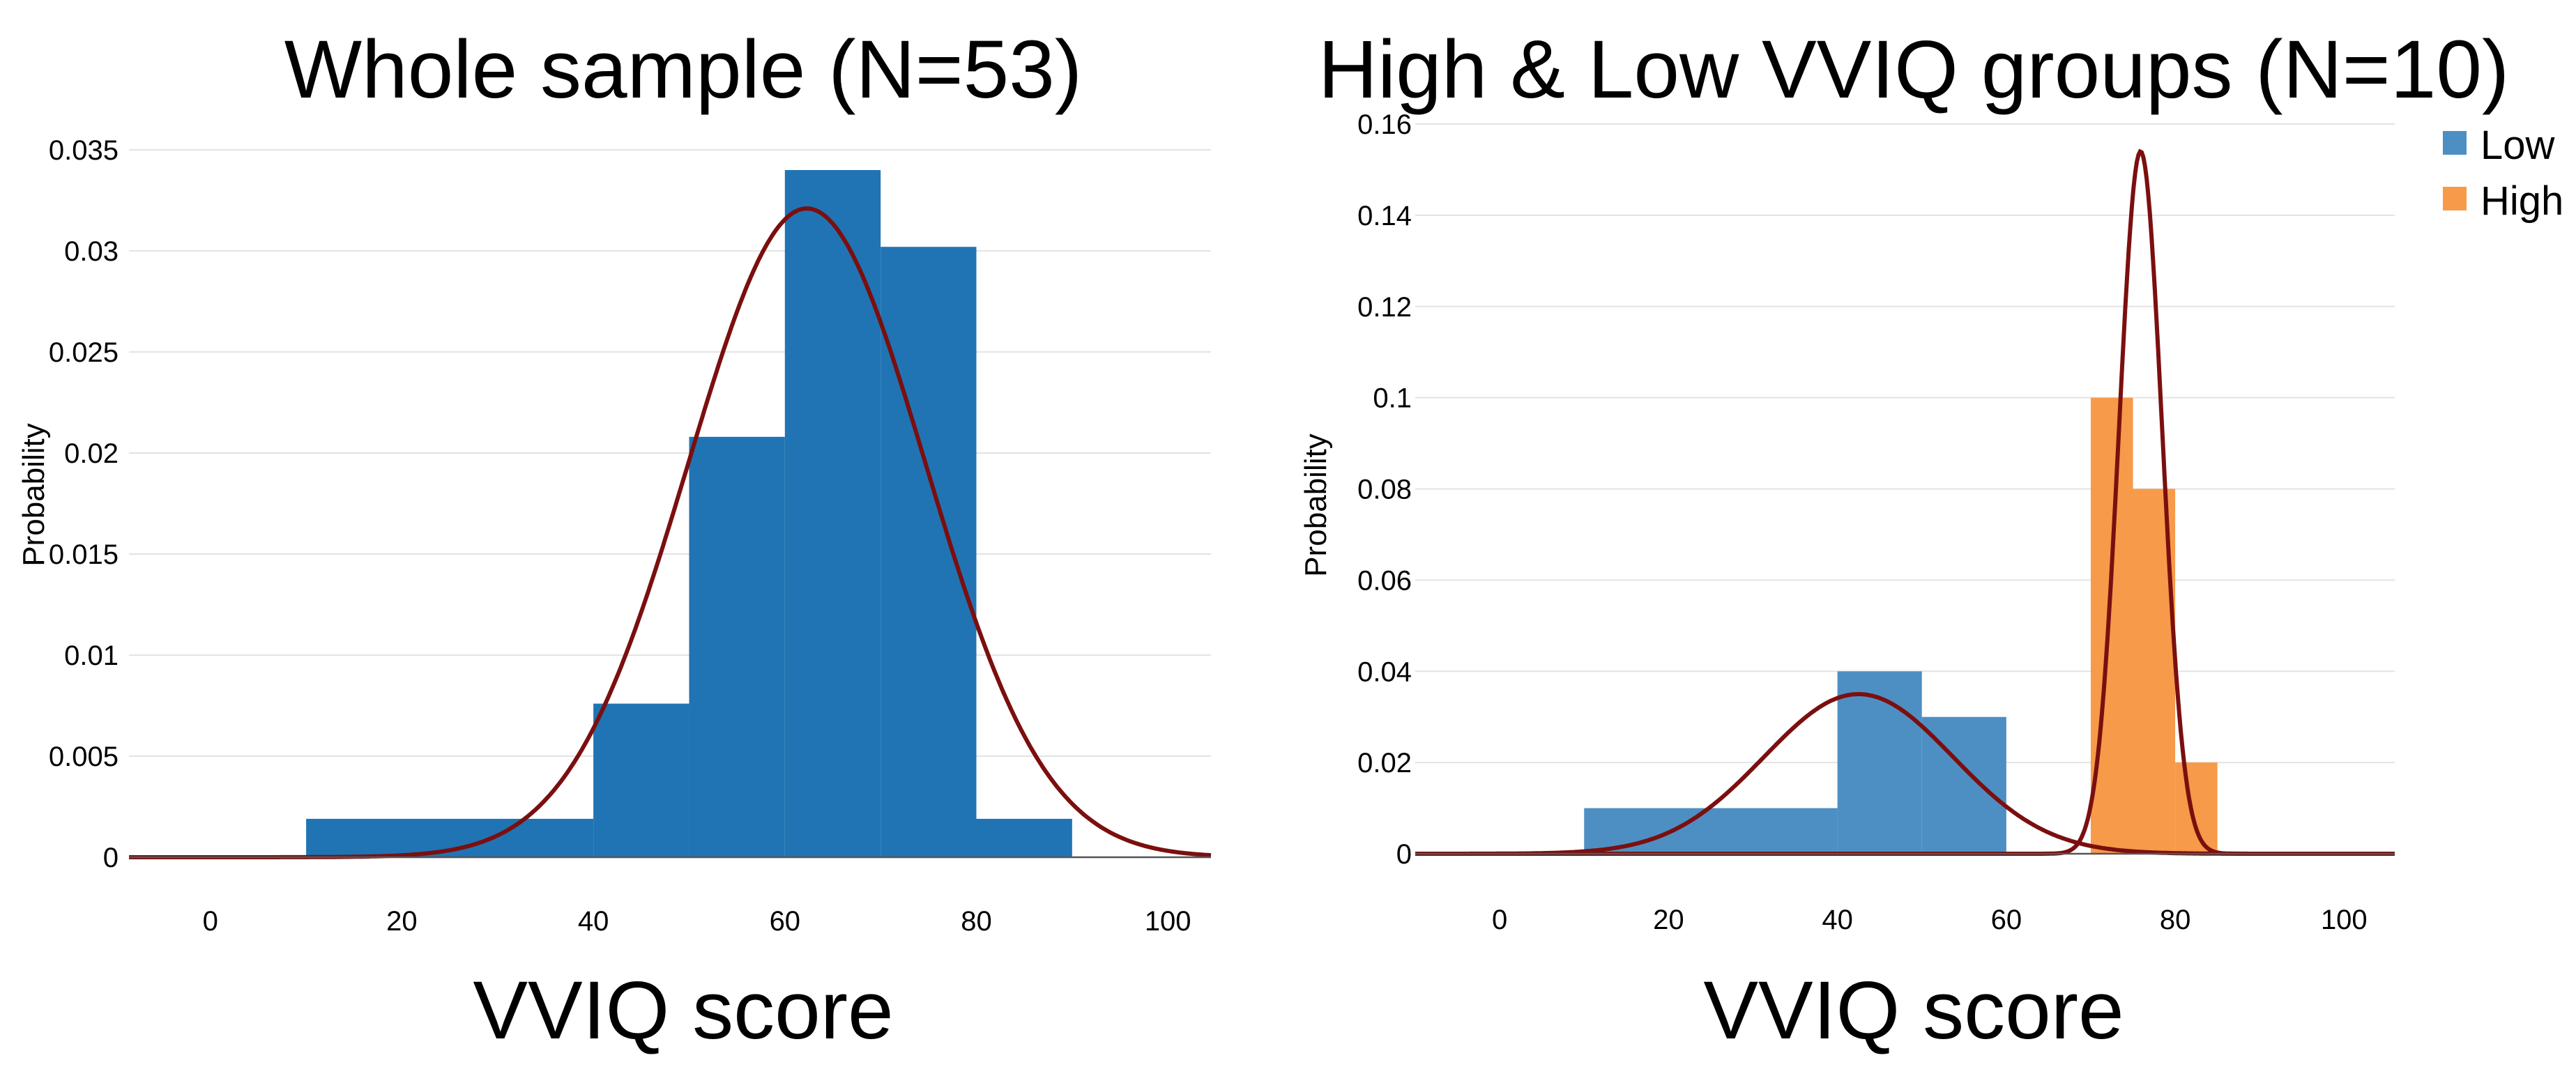 This screenshot has height=1067, width=2576. What do you see at coordinates (34, 494) in the screenshot?
I see `y-axis-label-whole-sample: Probability` at bounding box center [34, 494].